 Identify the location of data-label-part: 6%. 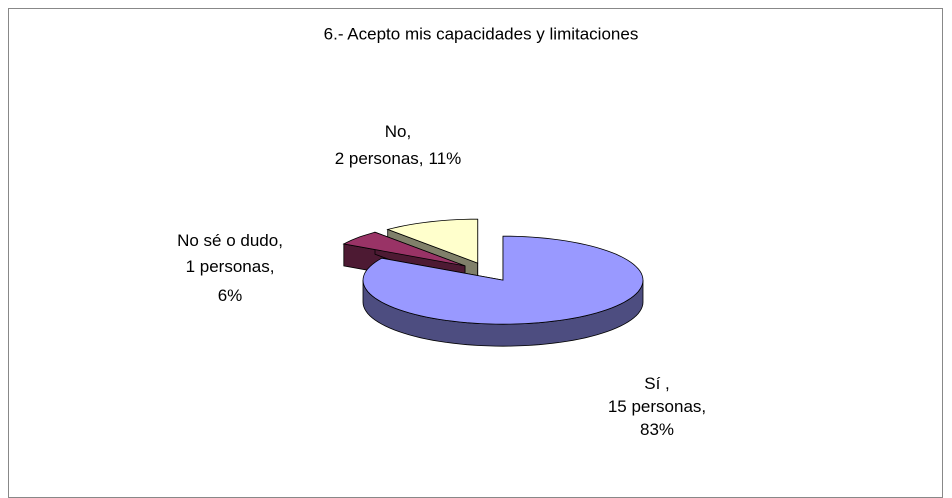
(230, 295).